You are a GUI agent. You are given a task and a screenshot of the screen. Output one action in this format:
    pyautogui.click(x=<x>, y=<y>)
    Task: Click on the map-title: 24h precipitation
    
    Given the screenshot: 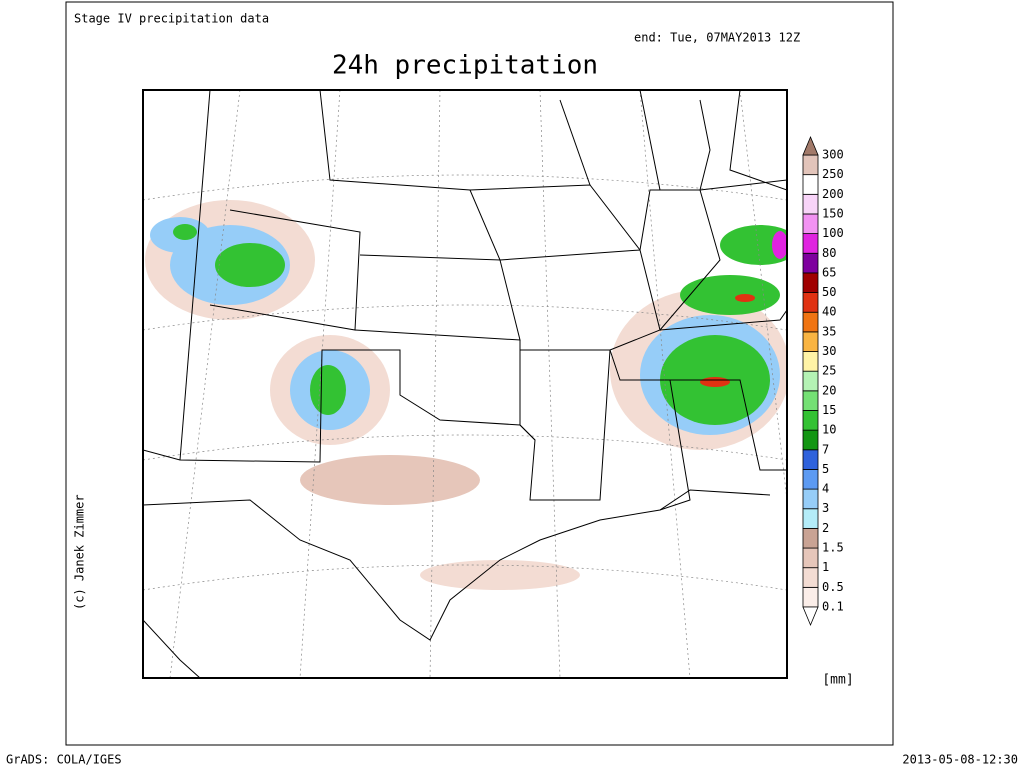 What is the action you would take?
    pyautogui.click(x=465, y=66)
    